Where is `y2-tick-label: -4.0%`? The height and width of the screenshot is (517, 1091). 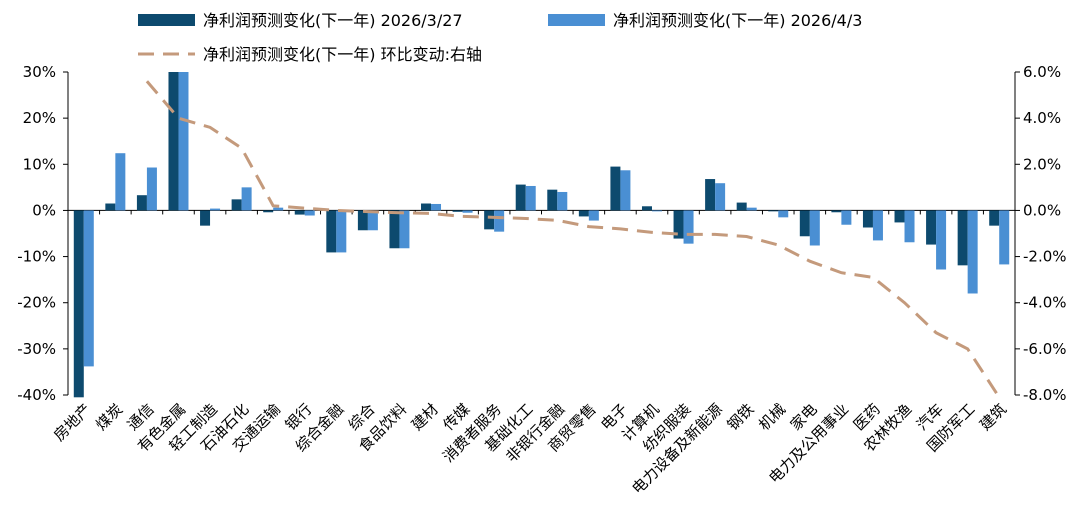 y2-tick-label: -4.0% is located at coordinates (1045, 303).